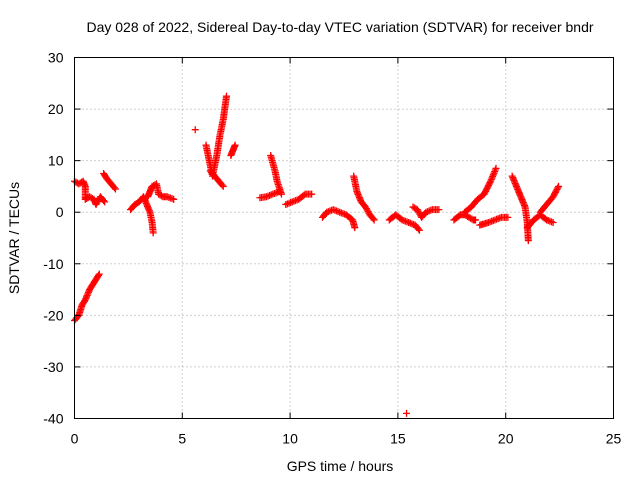 The image size is (640, 480). I want to click on y-tick-label: 30, so click(56, 58).